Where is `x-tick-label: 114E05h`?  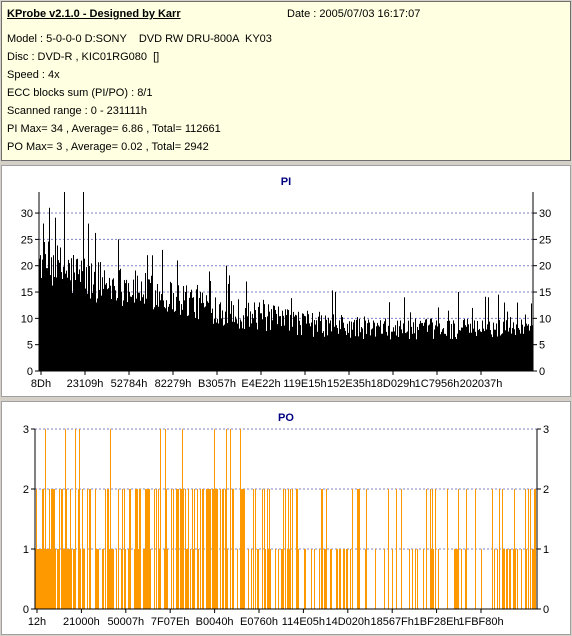 x-tick-label: 114E05h is located at coordinates (303, 622).